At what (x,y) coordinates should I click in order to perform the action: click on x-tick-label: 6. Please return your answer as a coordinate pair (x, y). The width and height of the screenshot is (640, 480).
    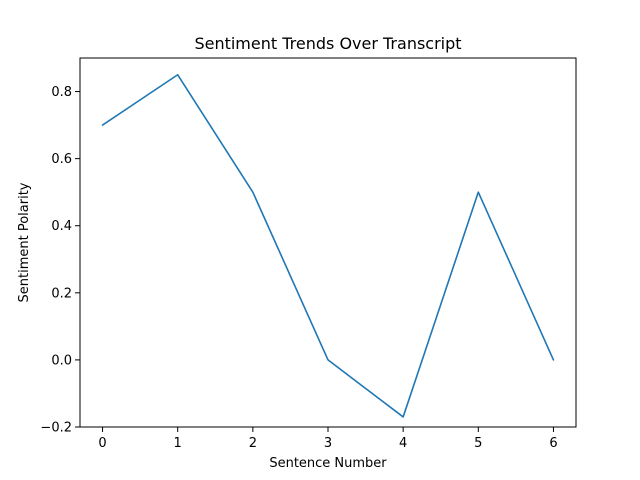
    Looking at the image, I should click on (553, 443).